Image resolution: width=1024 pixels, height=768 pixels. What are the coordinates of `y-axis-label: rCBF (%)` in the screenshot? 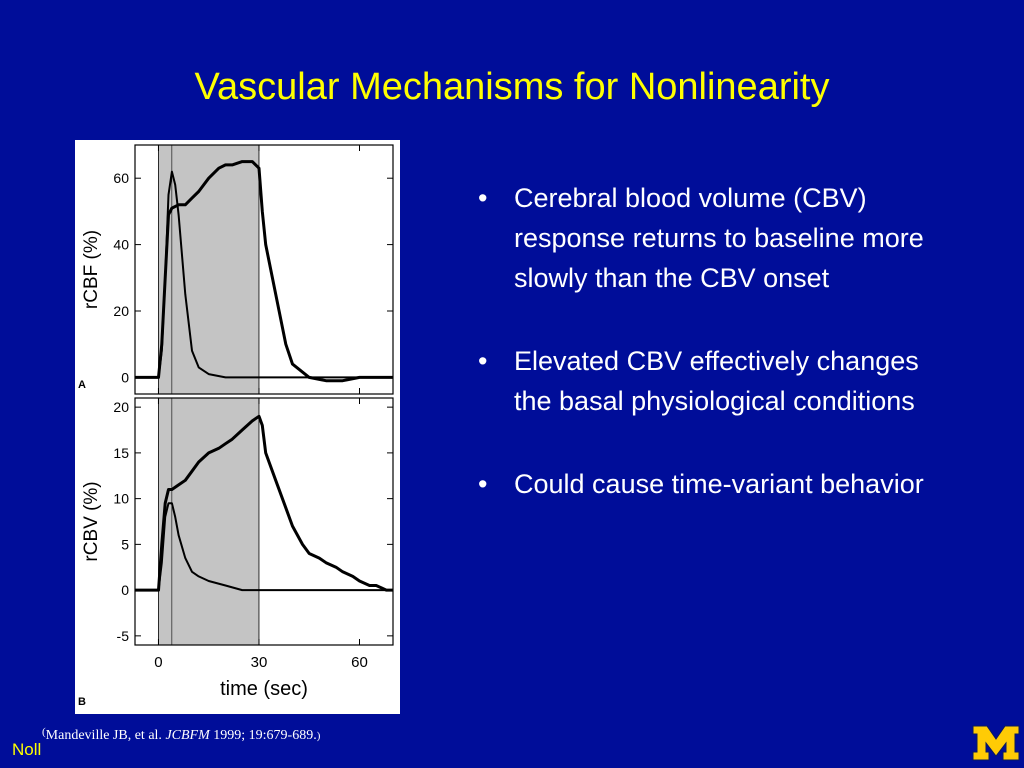 It's located at (91, 269).